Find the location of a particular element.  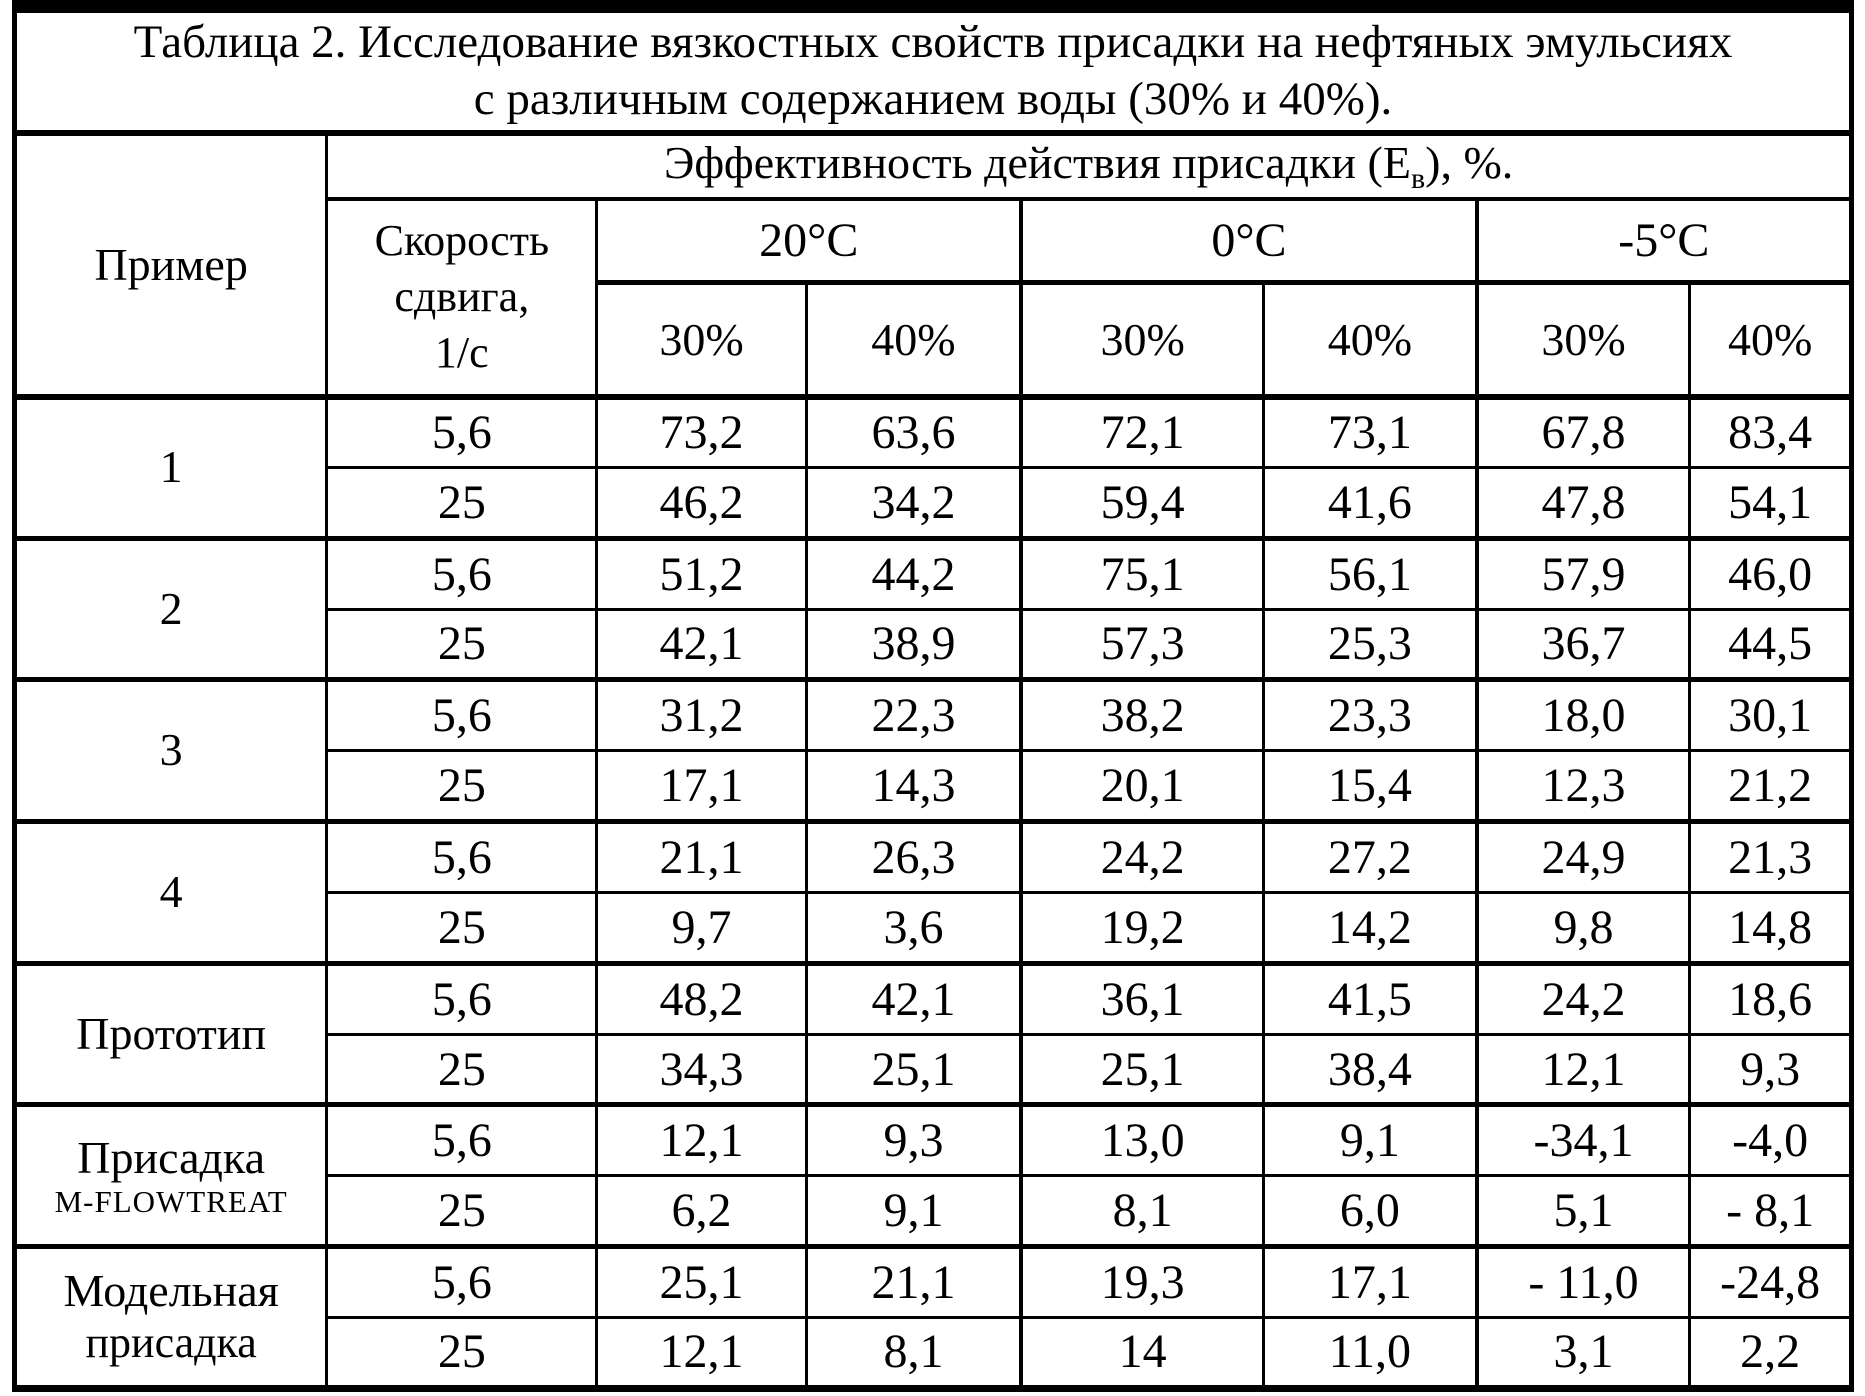

effectiveness-value: 46,2 is located at coordinates (701, 502).